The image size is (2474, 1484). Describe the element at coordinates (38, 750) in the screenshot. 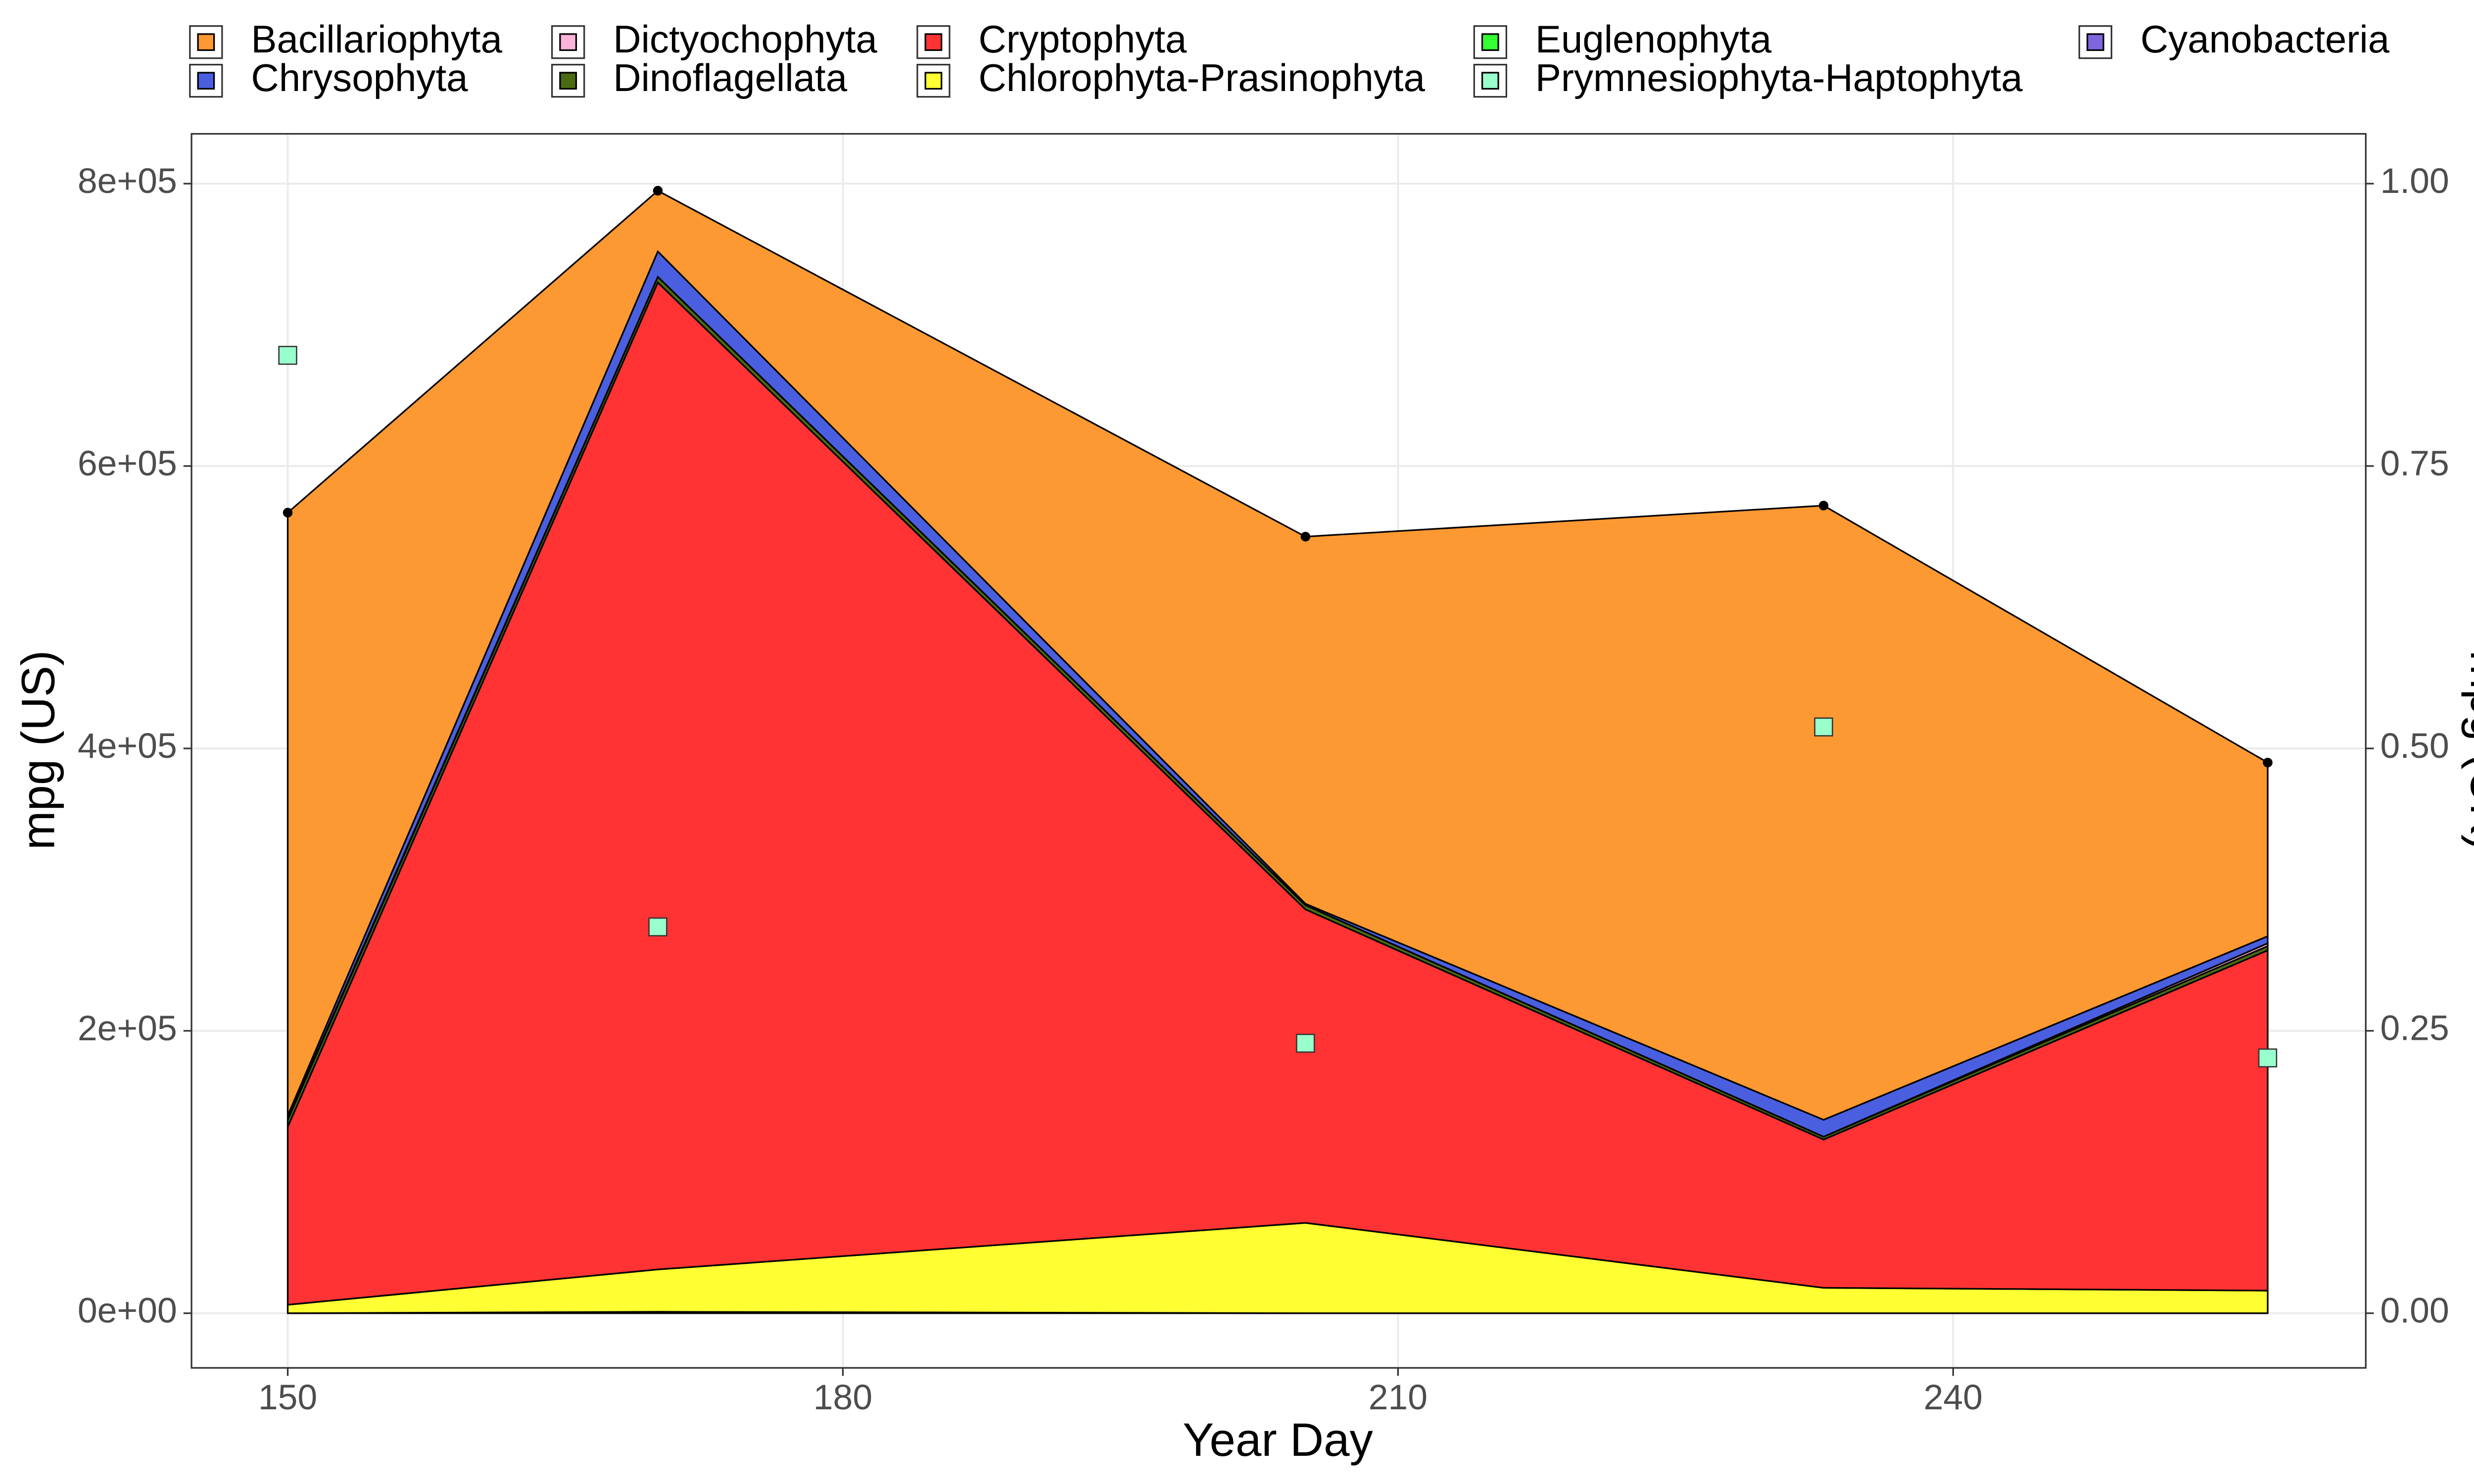

I see `y-axis-title: mpg (US)` at that location.